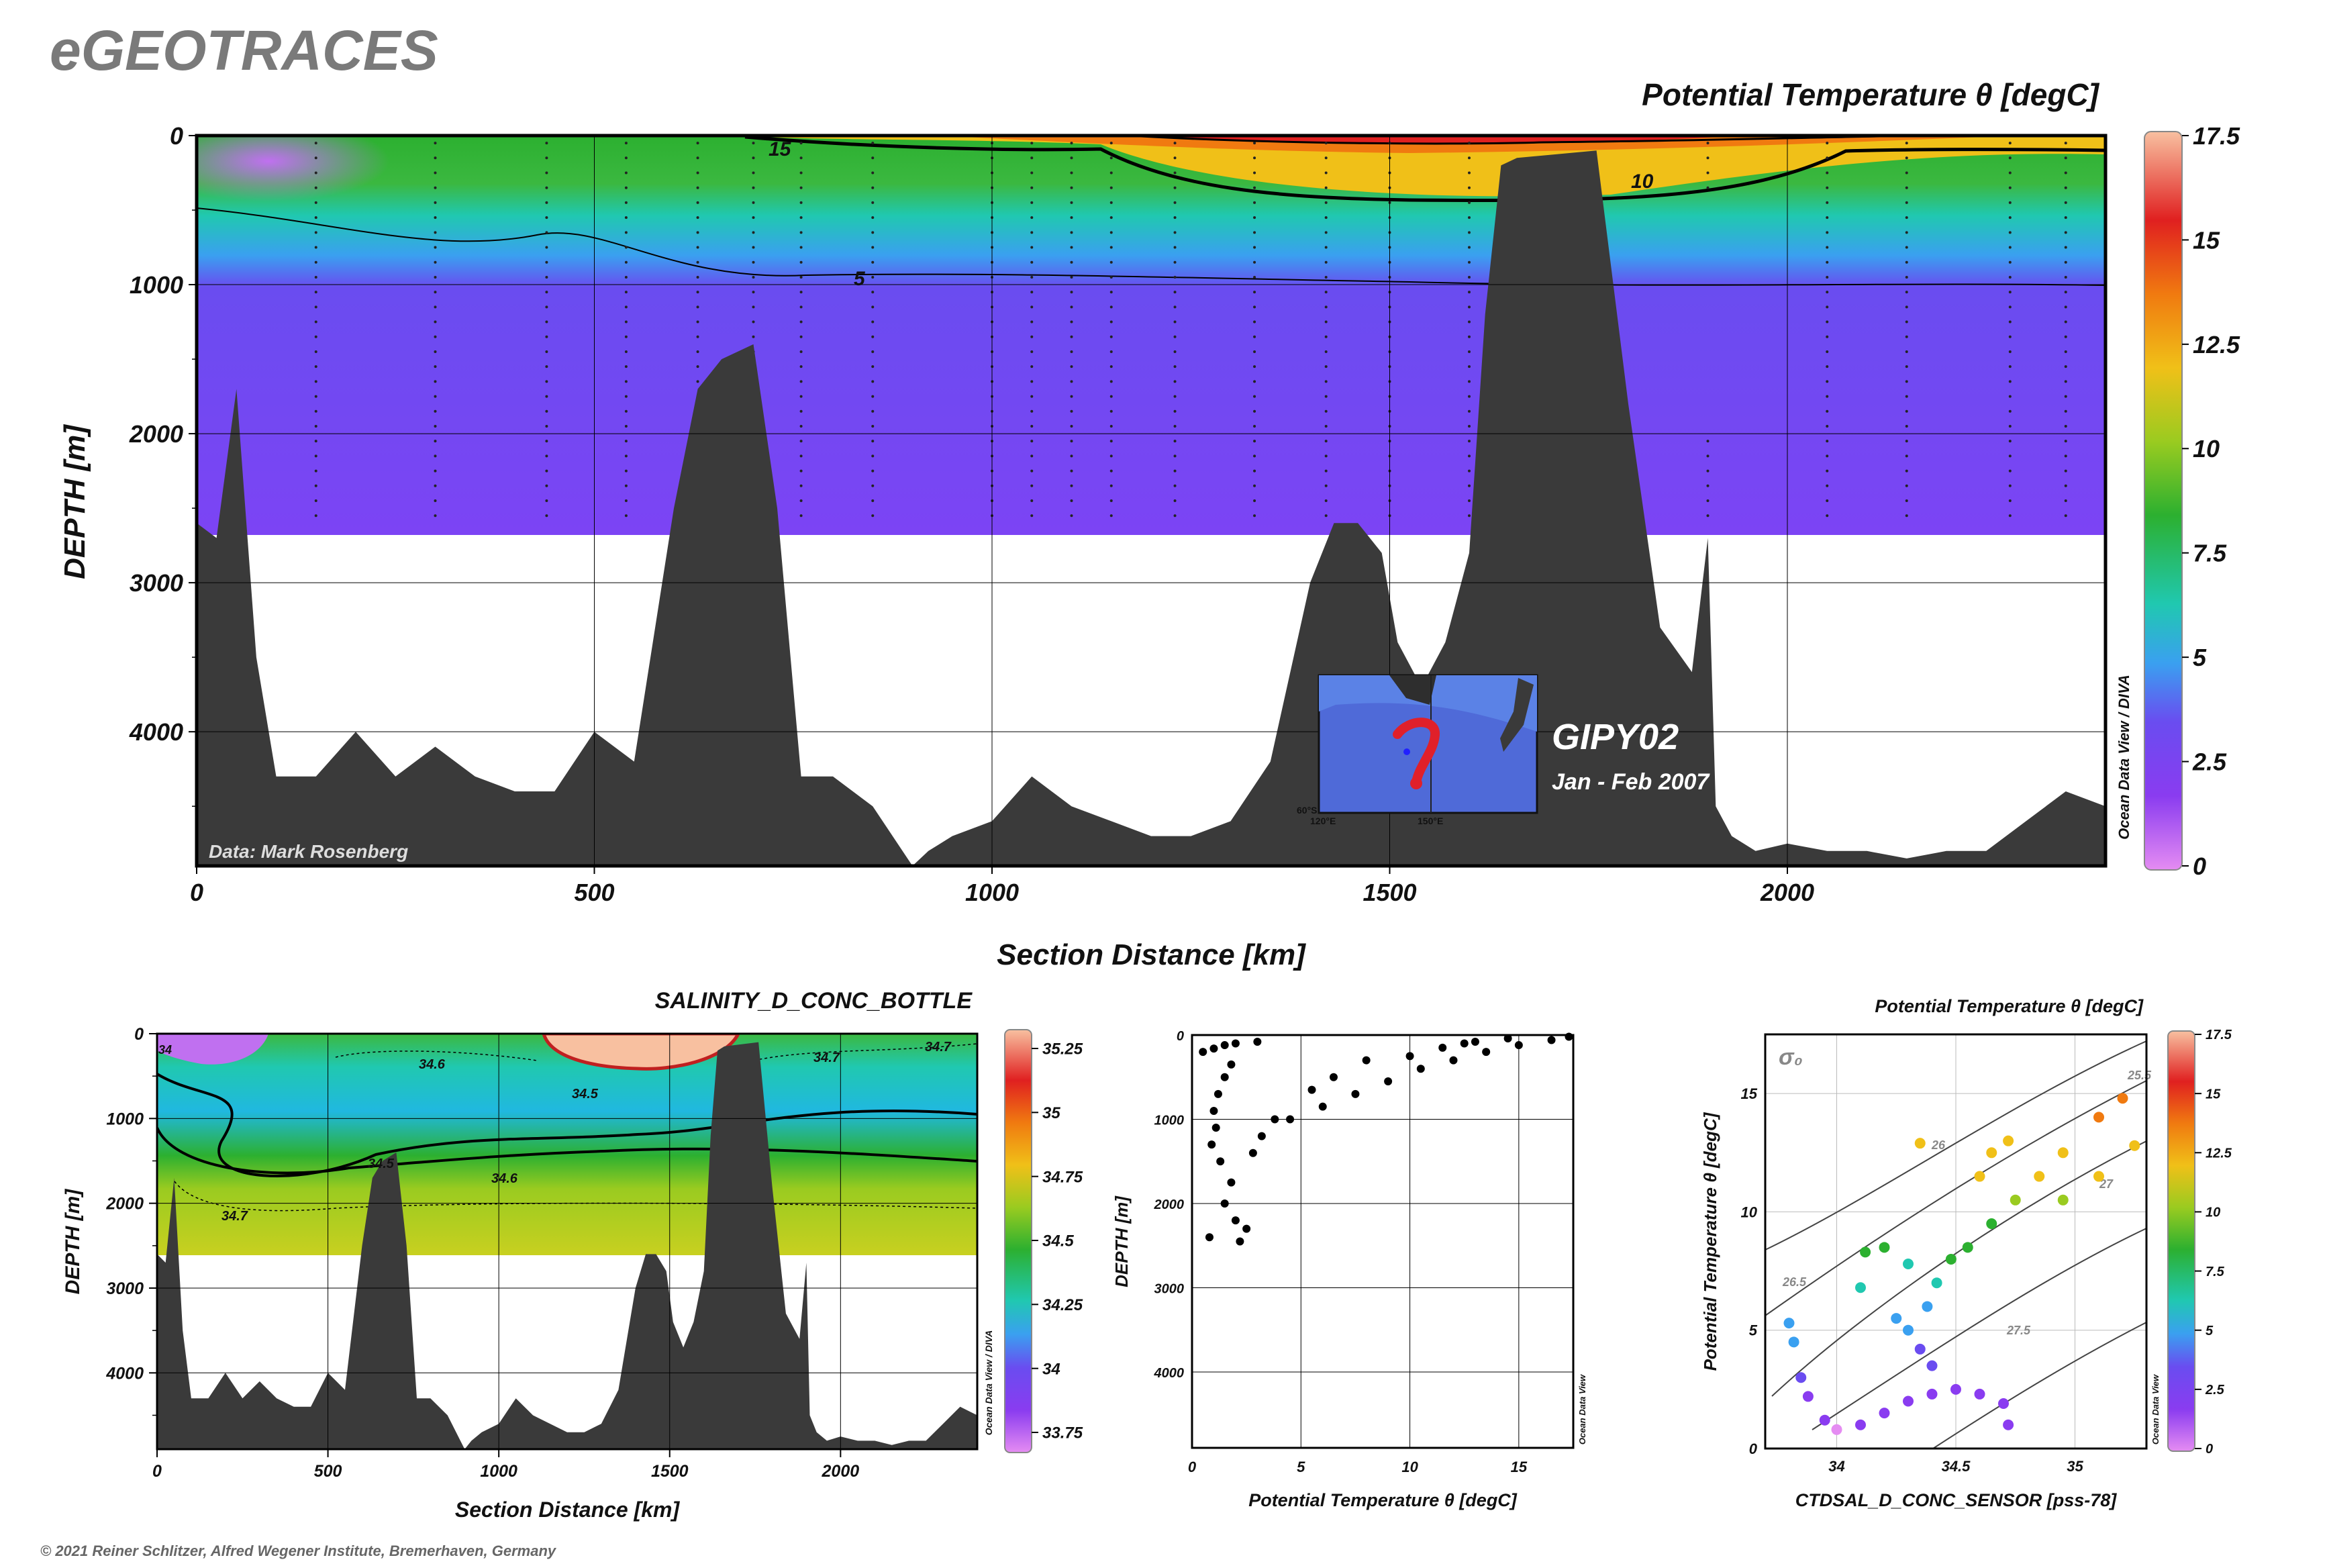 The height and width of the screenshot is (1568, 2327). Describe the element at coordinates (432, 1065) in the screenshot. I see `sal-contour-label-2: 34.6` at that location.